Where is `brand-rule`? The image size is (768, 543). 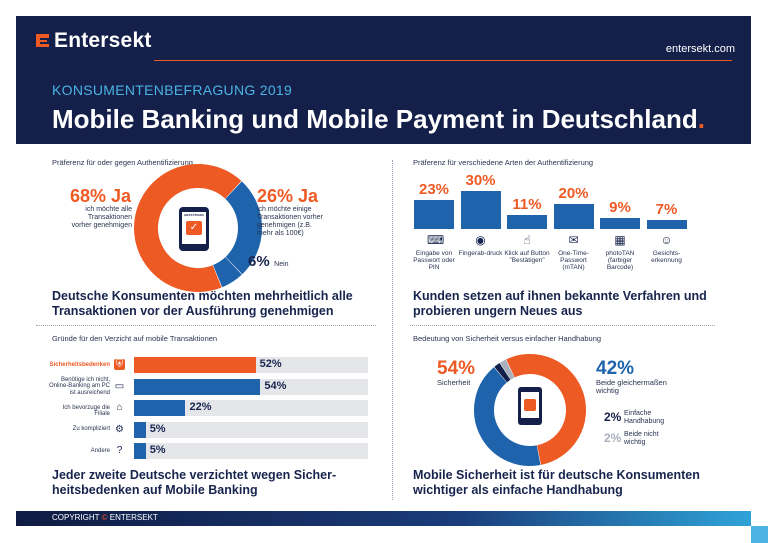
brand-rule is located at coordinates (443, 60).